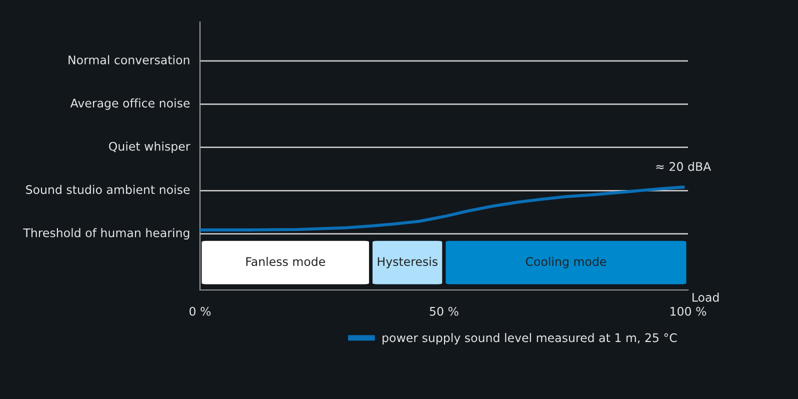 This screenshot has width=798, height=399. What do you see at coordinates (106, 234) in the screenshot?
I see `ref-line-label: Threshold of human hearing` at bounding box center [106, 234].